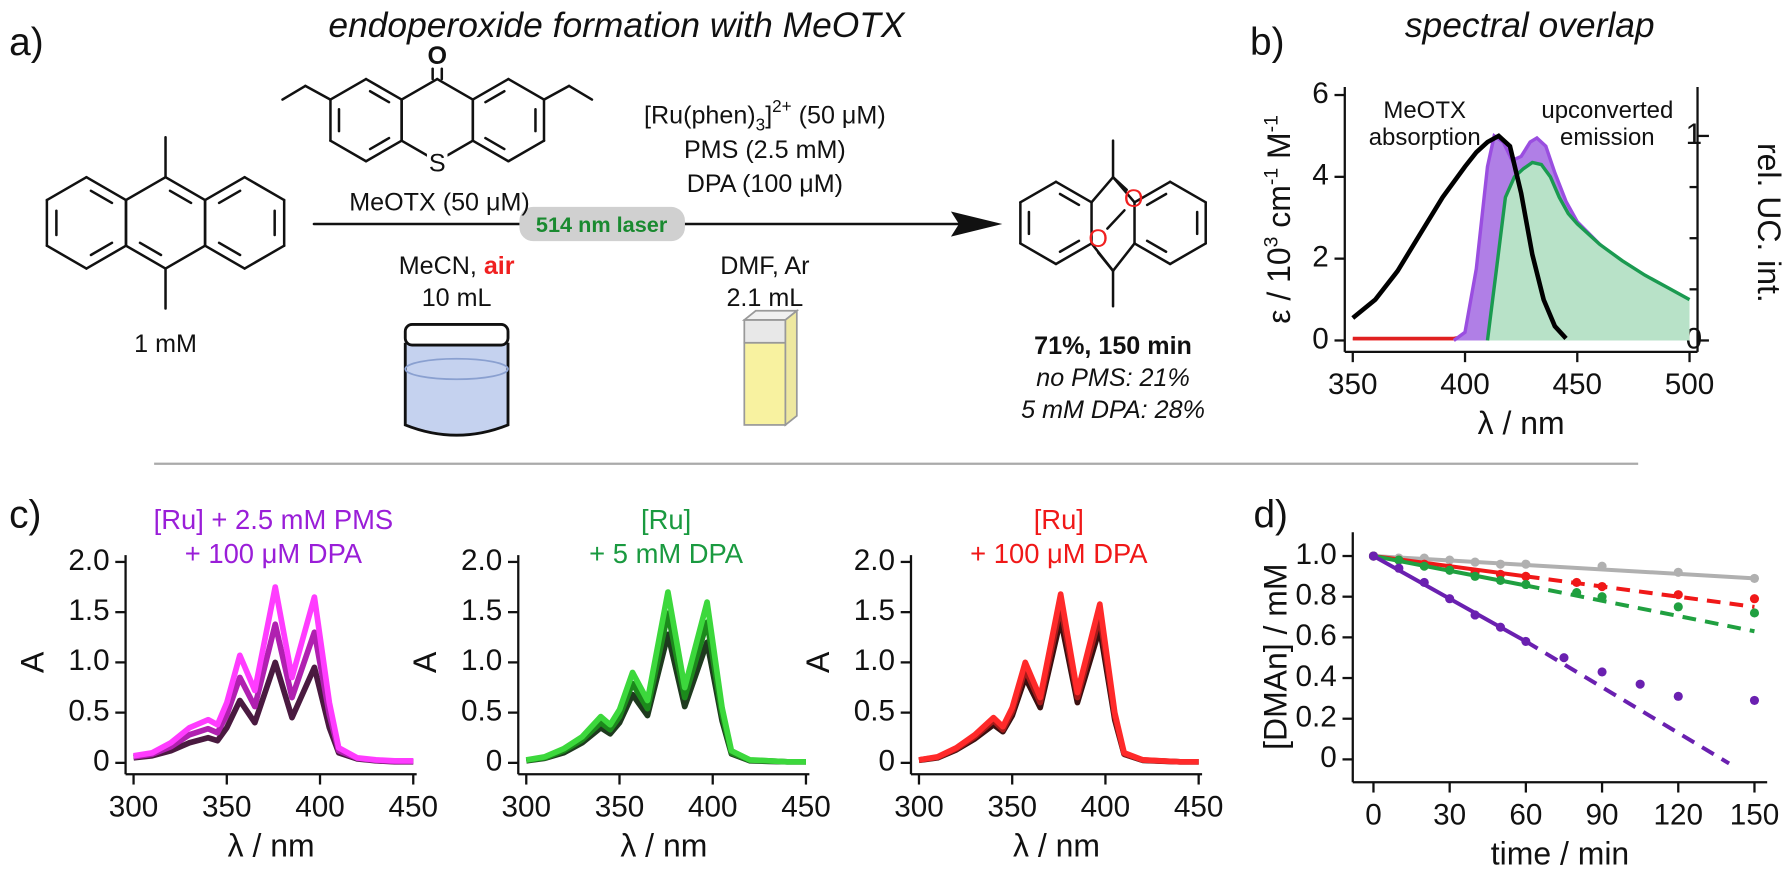 Image resolution: width=1790 pixels, height=875 pixels. Describe the element at coordinates (764, 266) in the screenshot. I see `condition: DMF, Ar` at that location.